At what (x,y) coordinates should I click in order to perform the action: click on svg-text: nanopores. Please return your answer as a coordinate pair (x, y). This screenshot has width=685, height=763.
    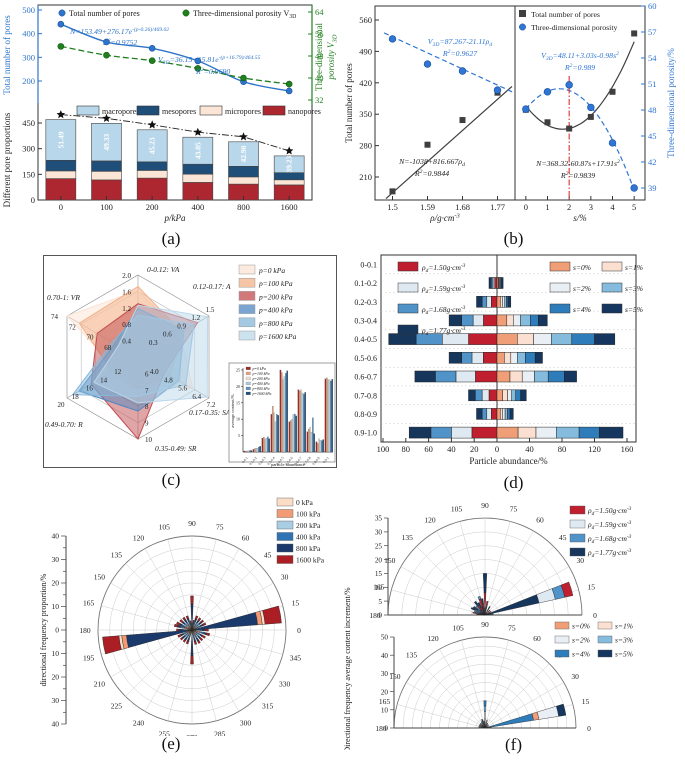
    Looking at the image, I should click on (304, 111).